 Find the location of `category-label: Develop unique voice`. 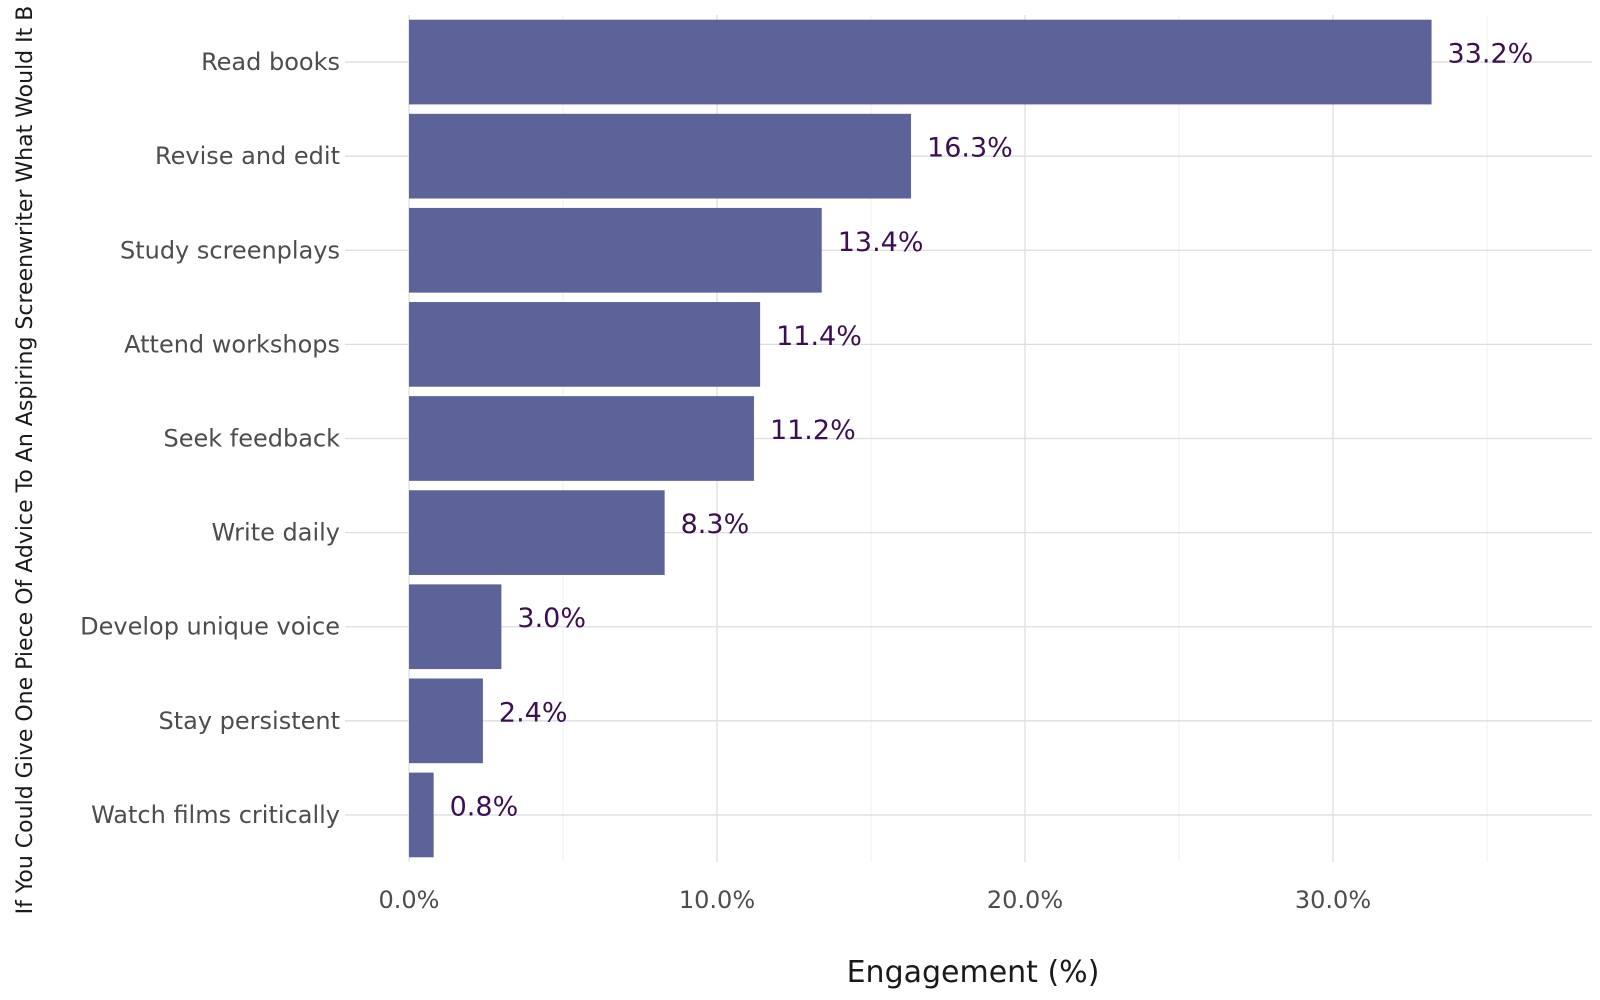

category-label: Develop unique voice is located at coordinates (210, 627).